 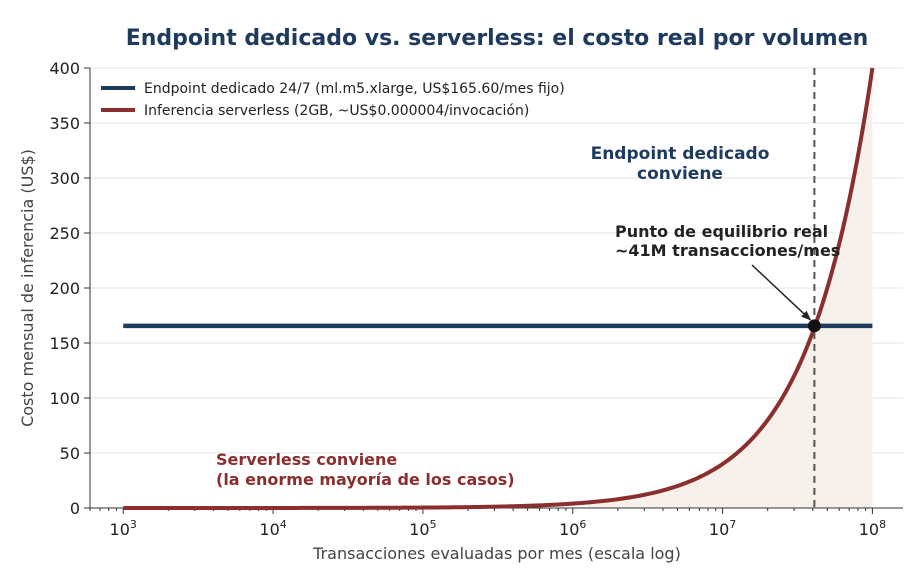 I want to click on breakeven-arrow, so click(x=781, y=292).